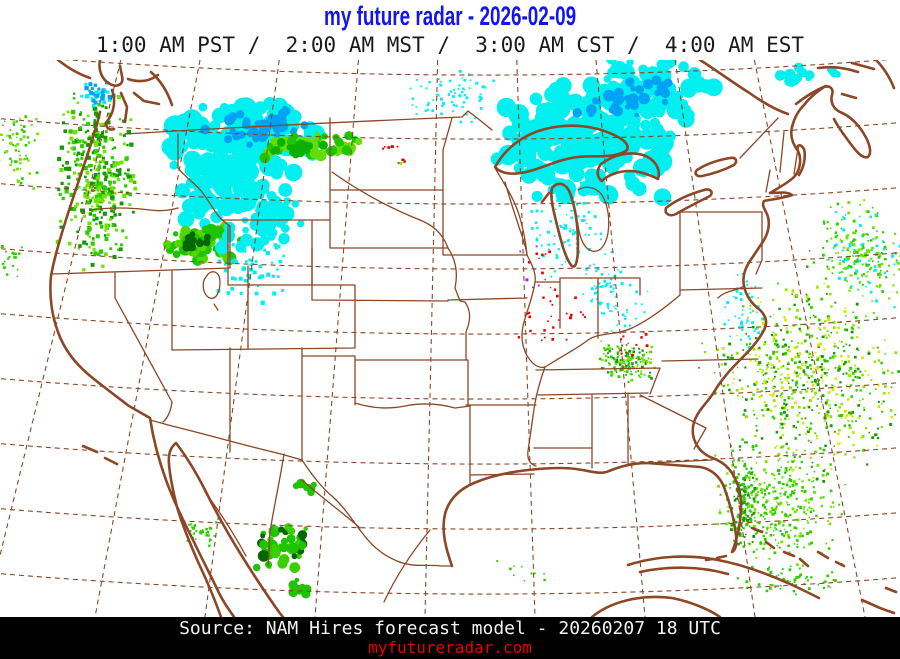 The width and height of the screenshot is (900, 659). What do you see at coordinates (743, 311) in the screenshot?
I see `precip-atl-offshore-cyan-edge` at bounding box center [743, 311].